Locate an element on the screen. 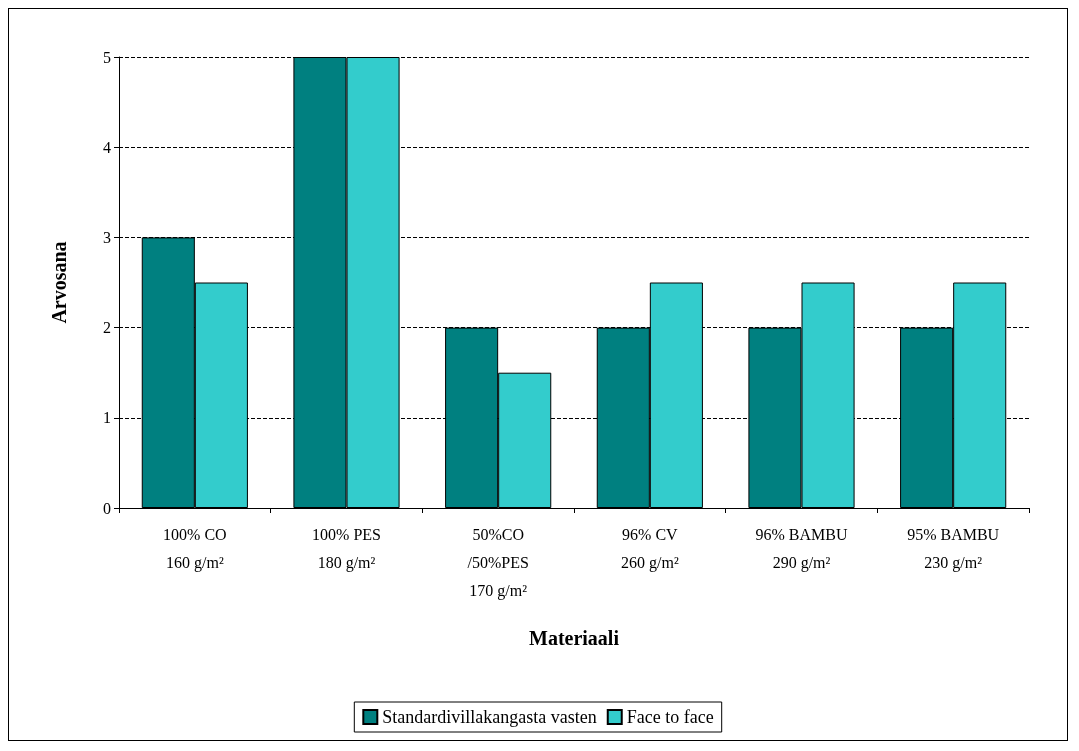 This screenshot has height=751, width=1079. x-tick-label: 100% CO 160 g/m² is located at coordinates (195, 548).